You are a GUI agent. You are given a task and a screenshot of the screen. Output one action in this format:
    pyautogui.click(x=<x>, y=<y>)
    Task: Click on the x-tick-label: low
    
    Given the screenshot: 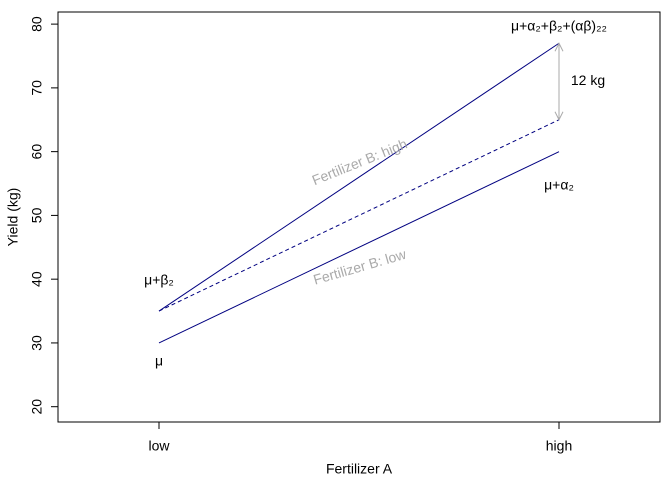 What is the action you would take?
    pyautogui.click(x=159, y=446)
    